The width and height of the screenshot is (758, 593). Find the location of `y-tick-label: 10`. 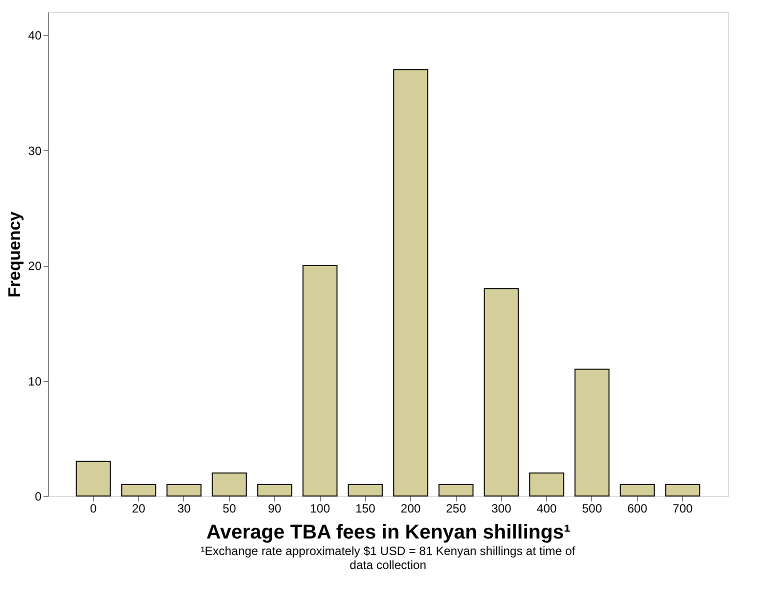

y-tick-label: 10 is located at coordinates (35, 381).